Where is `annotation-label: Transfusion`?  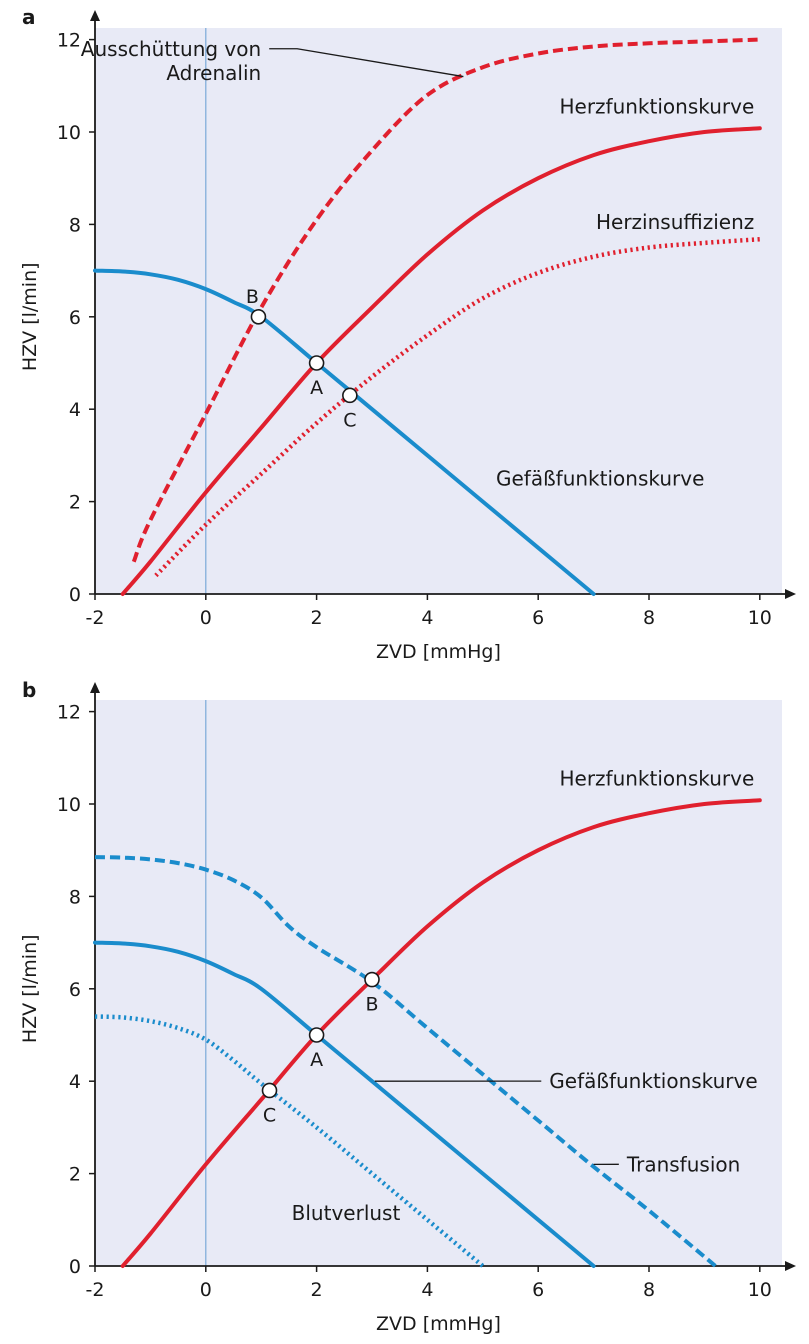
annotation-label: Transfusion is located at coordinates (683, 1164).